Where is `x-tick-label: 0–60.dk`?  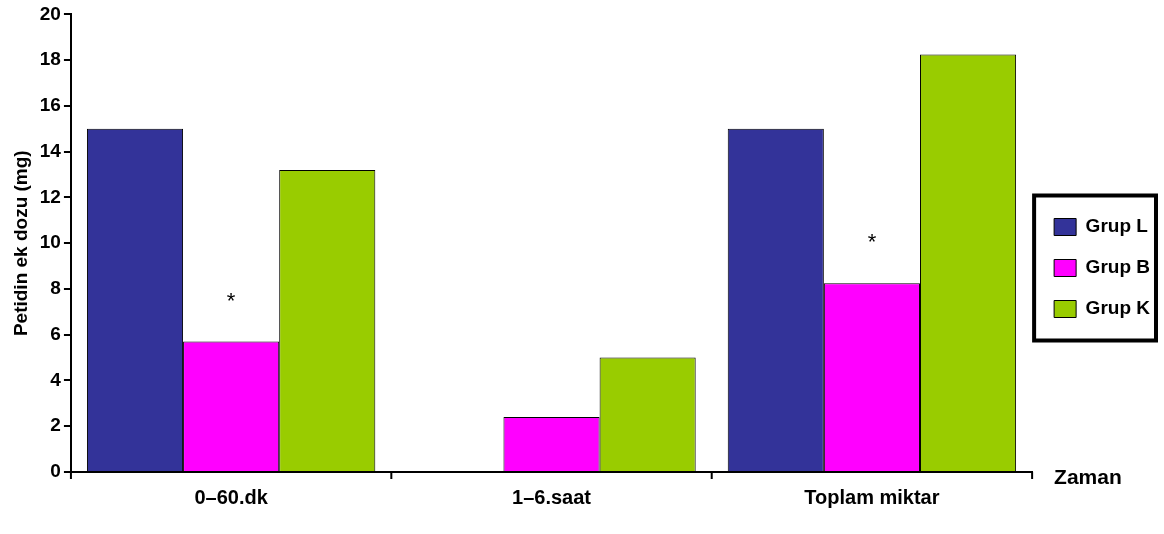
x-tick-label: 0–60.dk is located at coordinates (231, 496).